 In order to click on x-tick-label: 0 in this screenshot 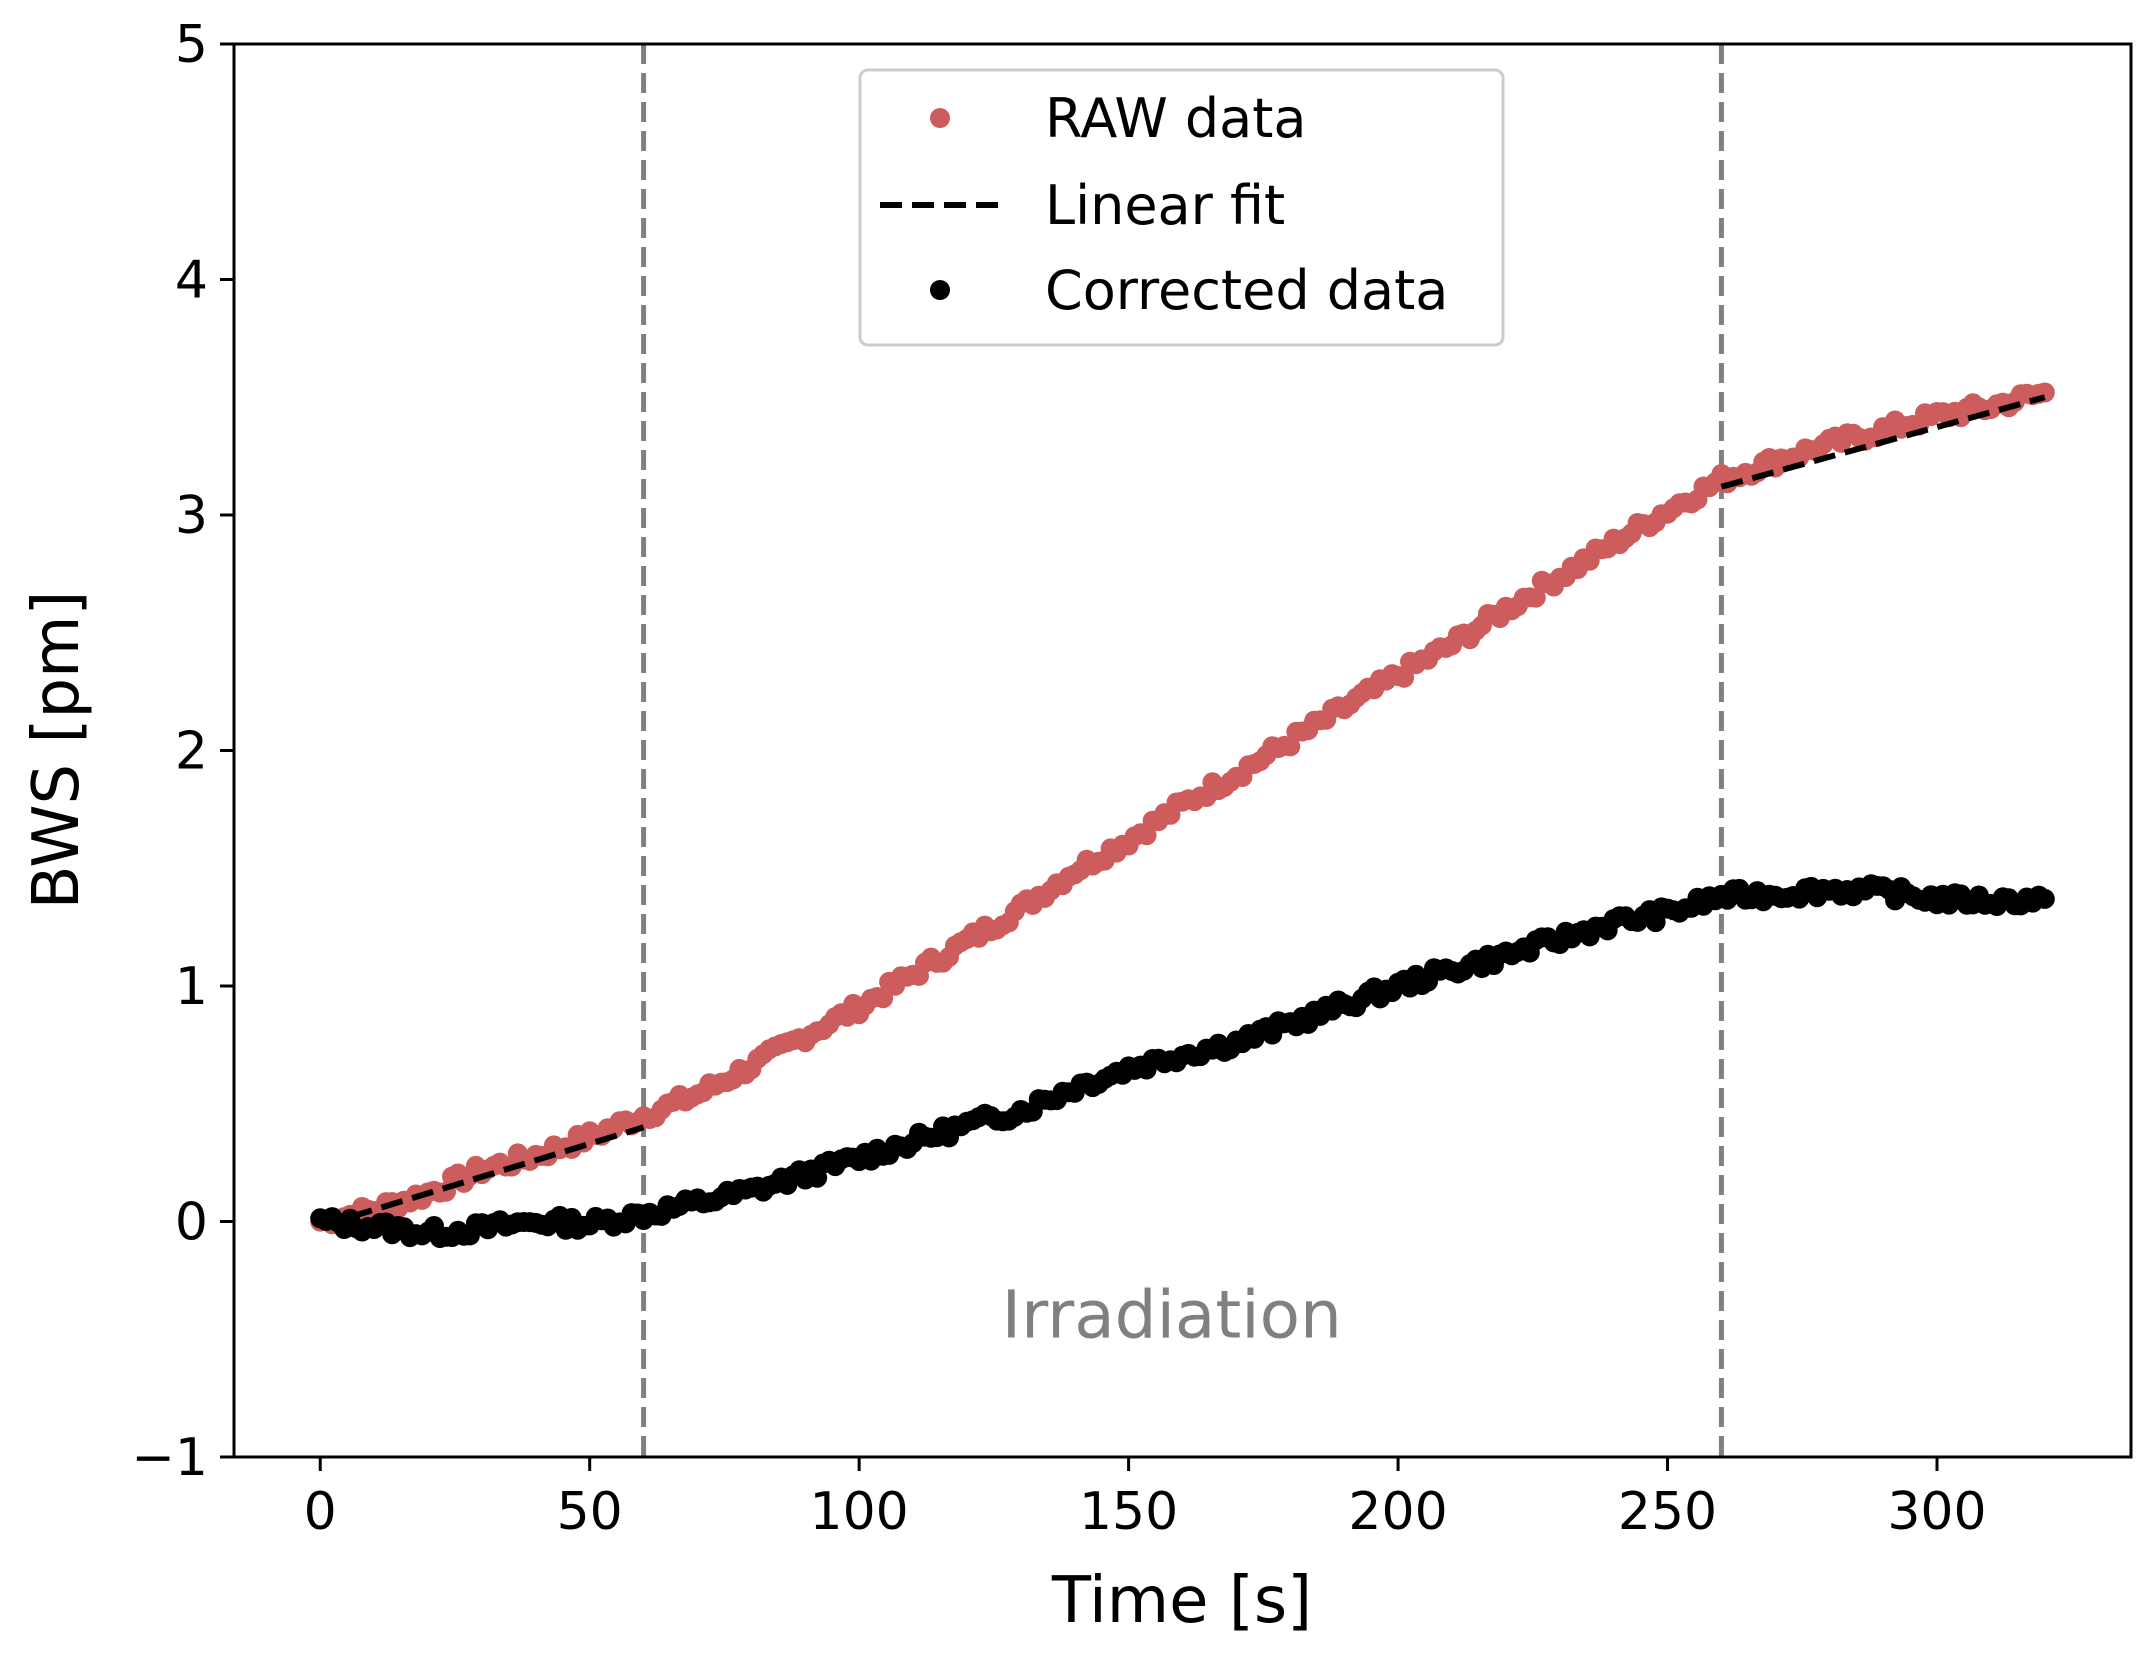, I will do `click(320, 1512)`.